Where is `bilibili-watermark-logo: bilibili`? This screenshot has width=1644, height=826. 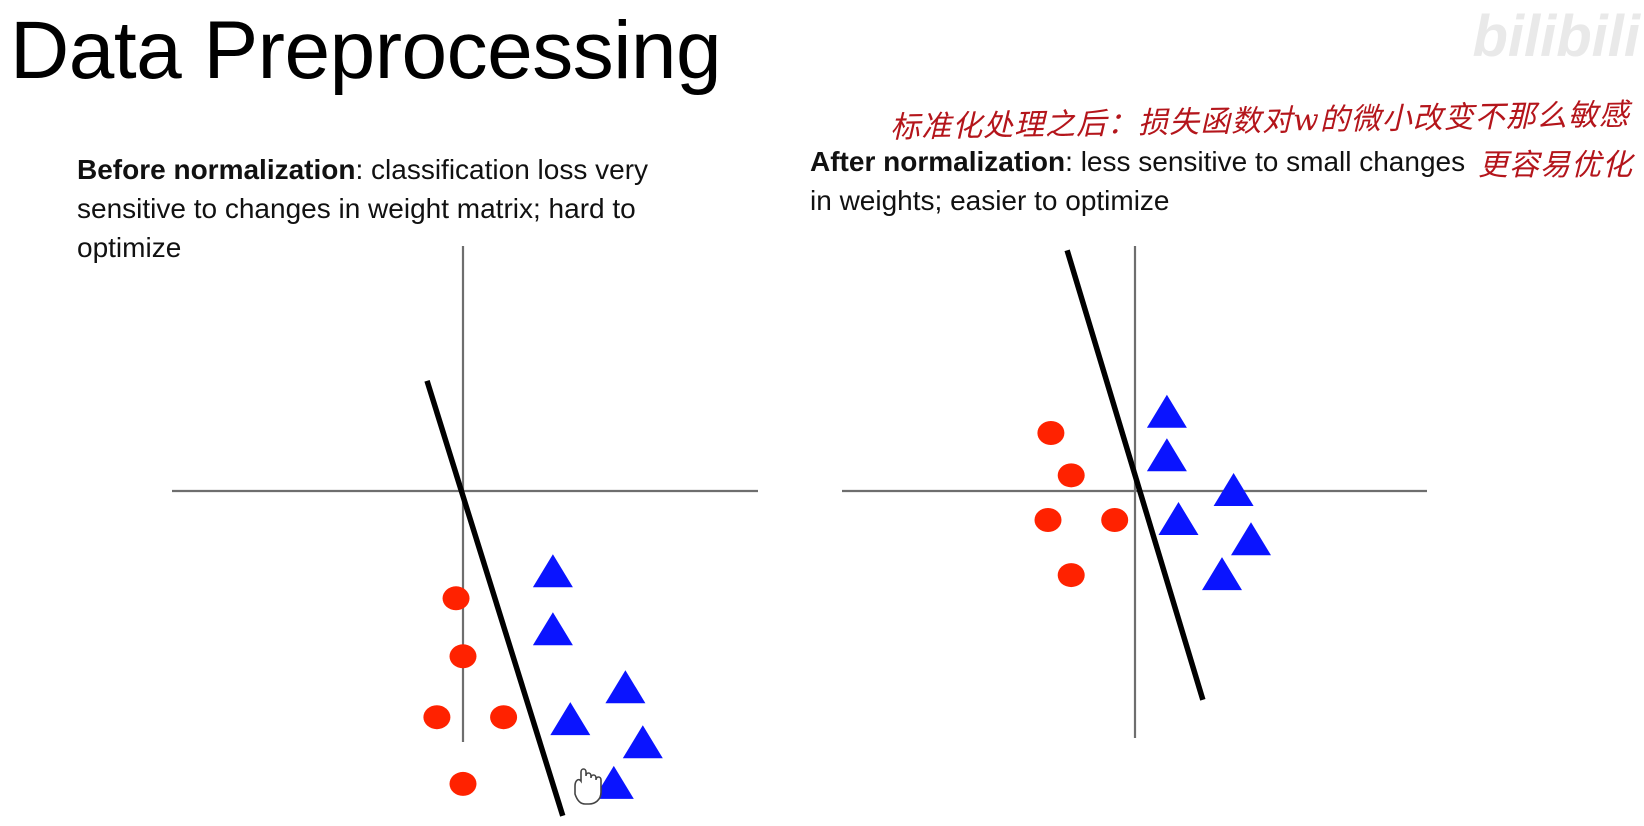
bilibili-watermark-logo: bilibili is located at coordinates (1556, 36).